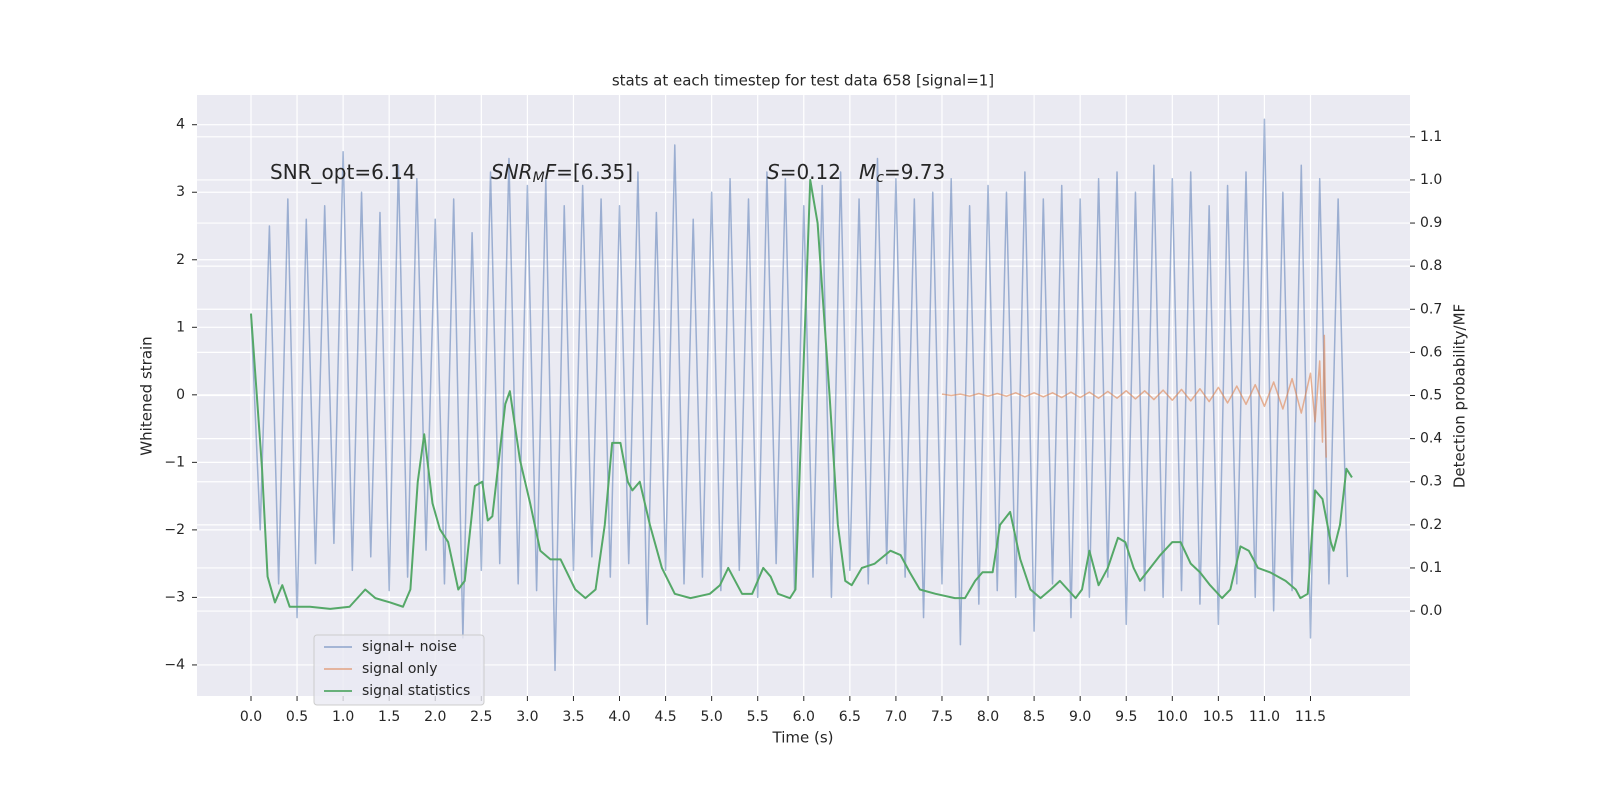 The width and height of the screenshot is (1600, 800). What do you see at coordinates (1431, 396) in the screenshot?
I see `y2-tick-label: 0.5` at bounding box center [1431, 396].